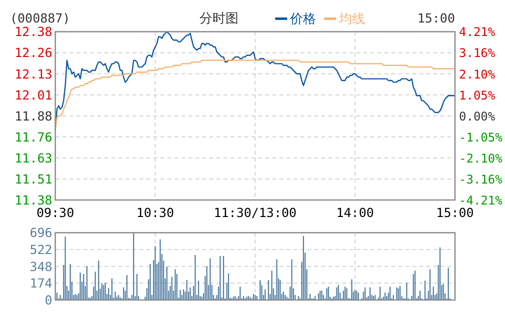 The height and width of the screenshot is (330, 505). What do you see at coordinates (477, 53) in the screenshot?
I see `y2-tick-label: 3.16%` at bounding box center [477, 53].